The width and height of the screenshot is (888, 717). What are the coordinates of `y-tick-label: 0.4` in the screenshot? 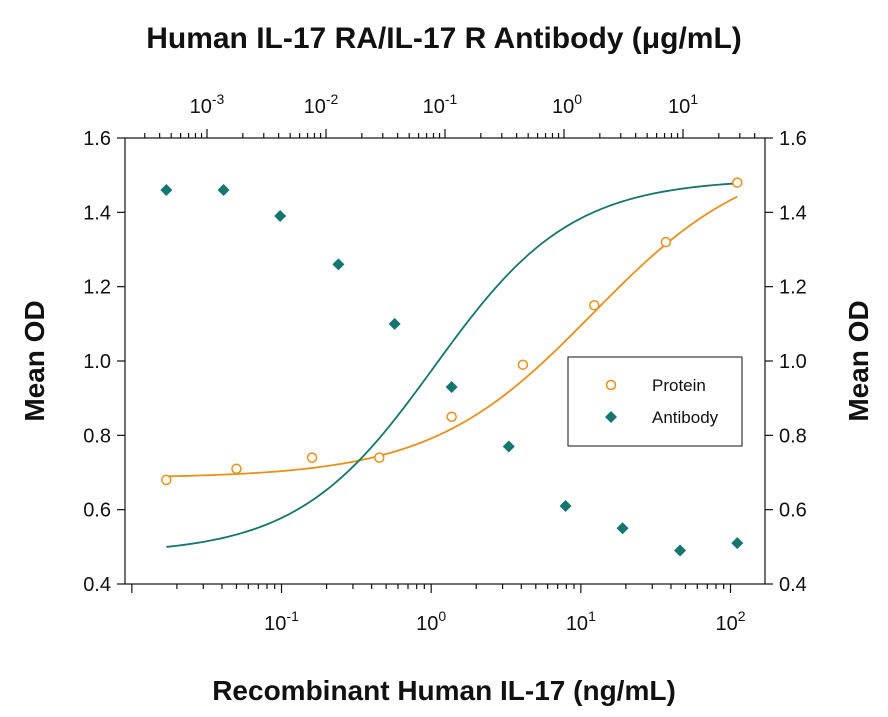 It's located at (97, 585).